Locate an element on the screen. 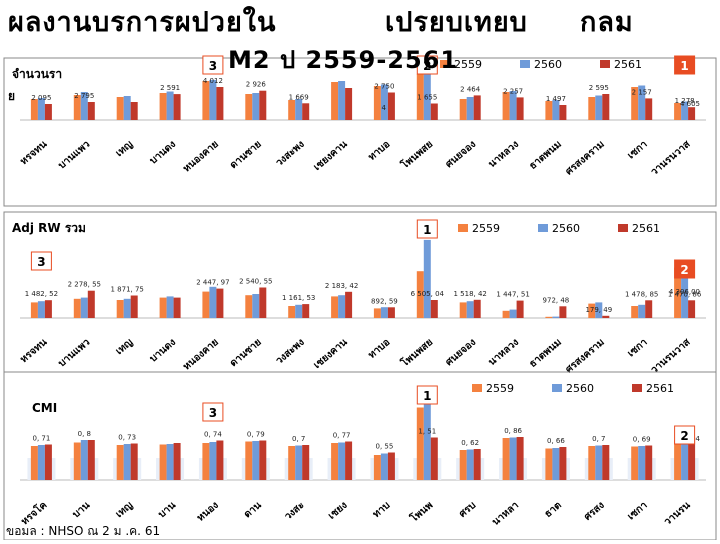 This screenshot has height=544, width=720. data-label: 2 157 is located at coordinates (642, 92).